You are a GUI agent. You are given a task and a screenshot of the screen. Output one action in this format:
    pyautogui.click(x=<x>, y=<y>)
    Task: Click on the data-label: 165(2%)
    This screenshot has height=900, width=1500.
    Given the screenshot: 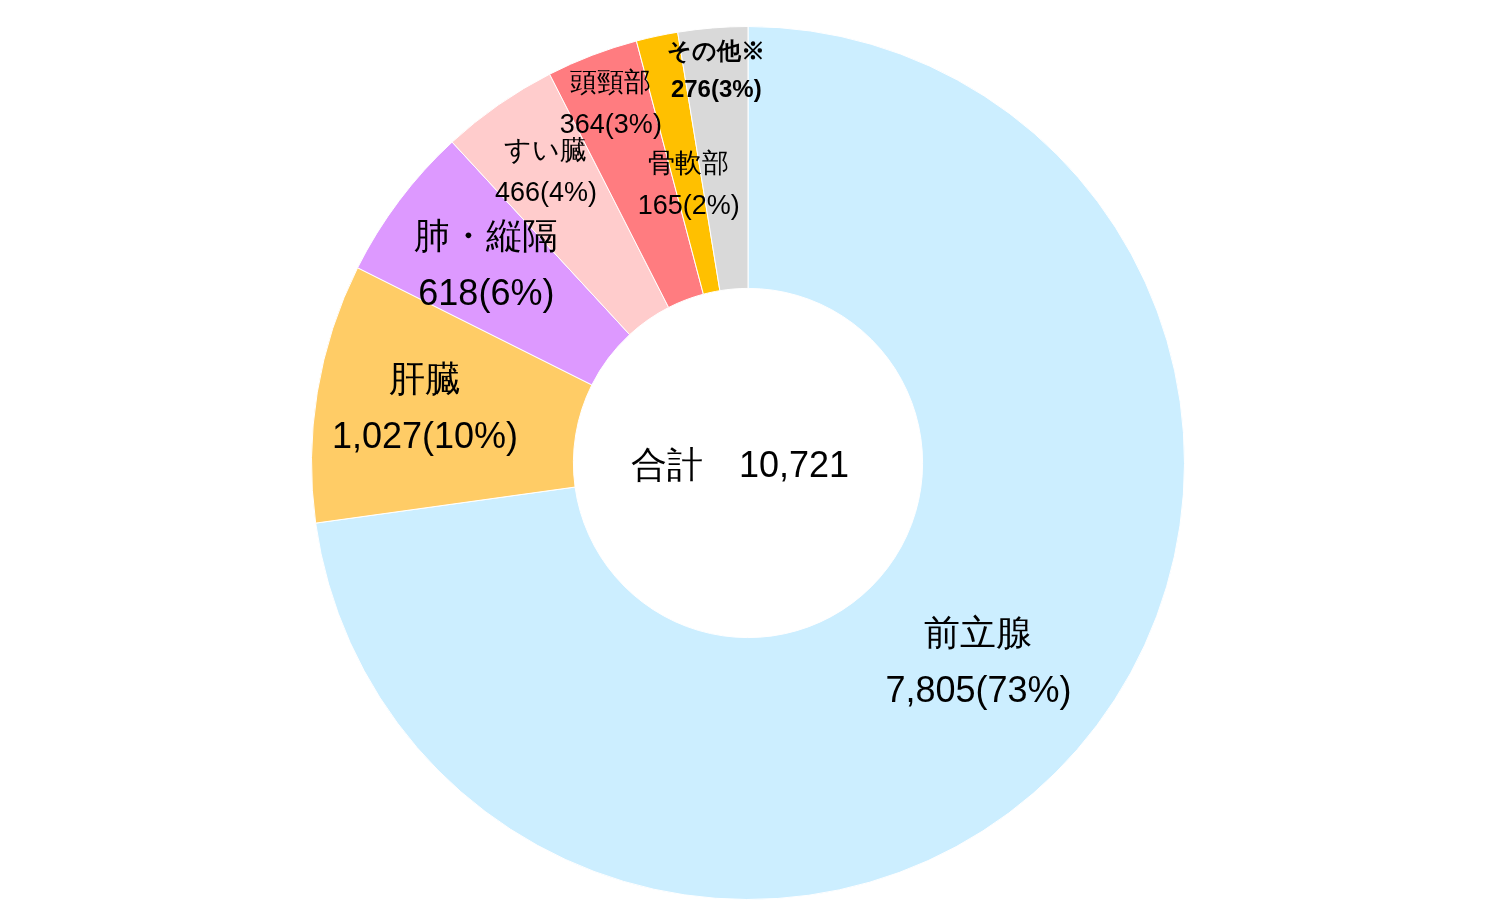 What is the action you would take?
    pyautogui.click(x=688, y=204)
    